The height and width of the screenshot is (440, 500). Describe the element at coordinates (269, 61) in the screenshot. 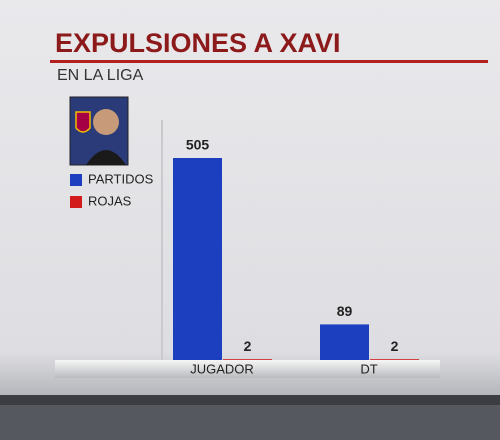

I see `title-rule` at that location.